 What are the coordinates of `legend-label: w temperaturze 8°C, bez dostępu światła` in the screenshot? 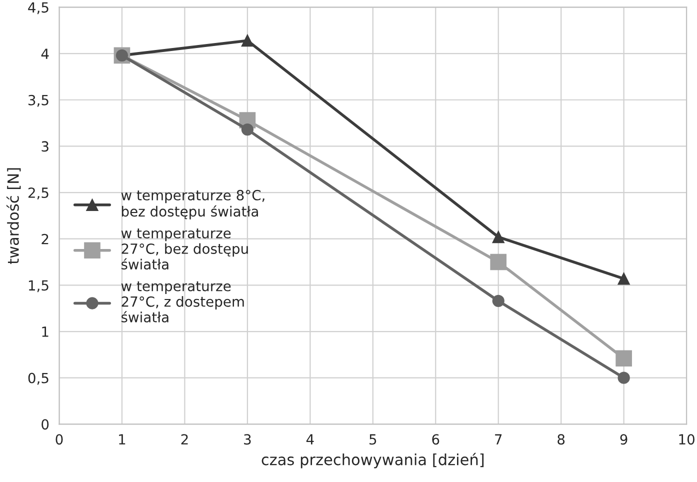 It's located at (192, 205).